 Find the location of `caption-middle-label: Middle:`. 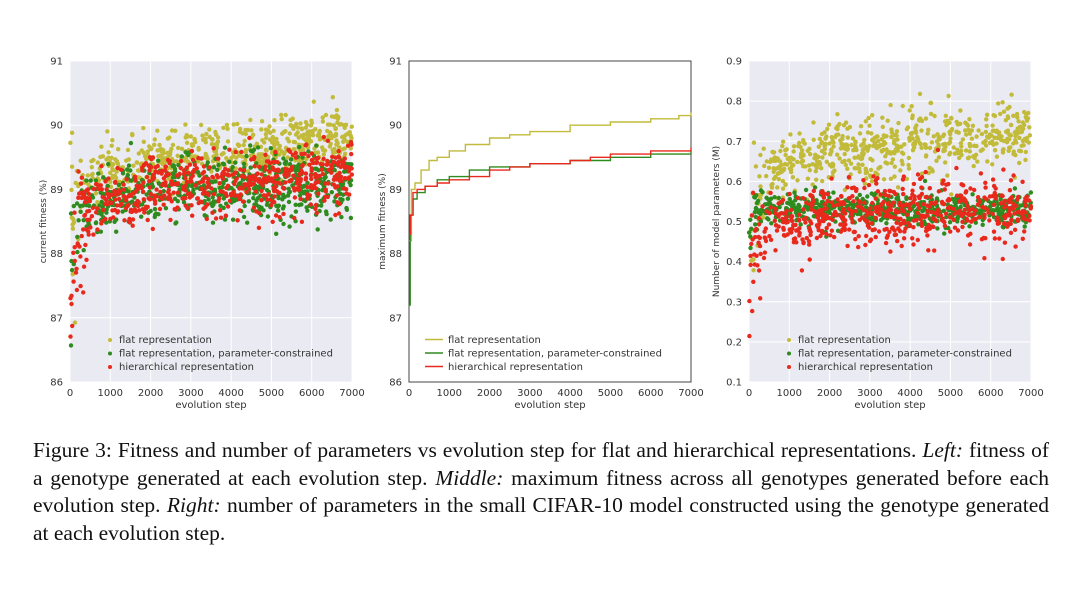

caption-middle-label: Middle: is located at coordinates (469, 477).